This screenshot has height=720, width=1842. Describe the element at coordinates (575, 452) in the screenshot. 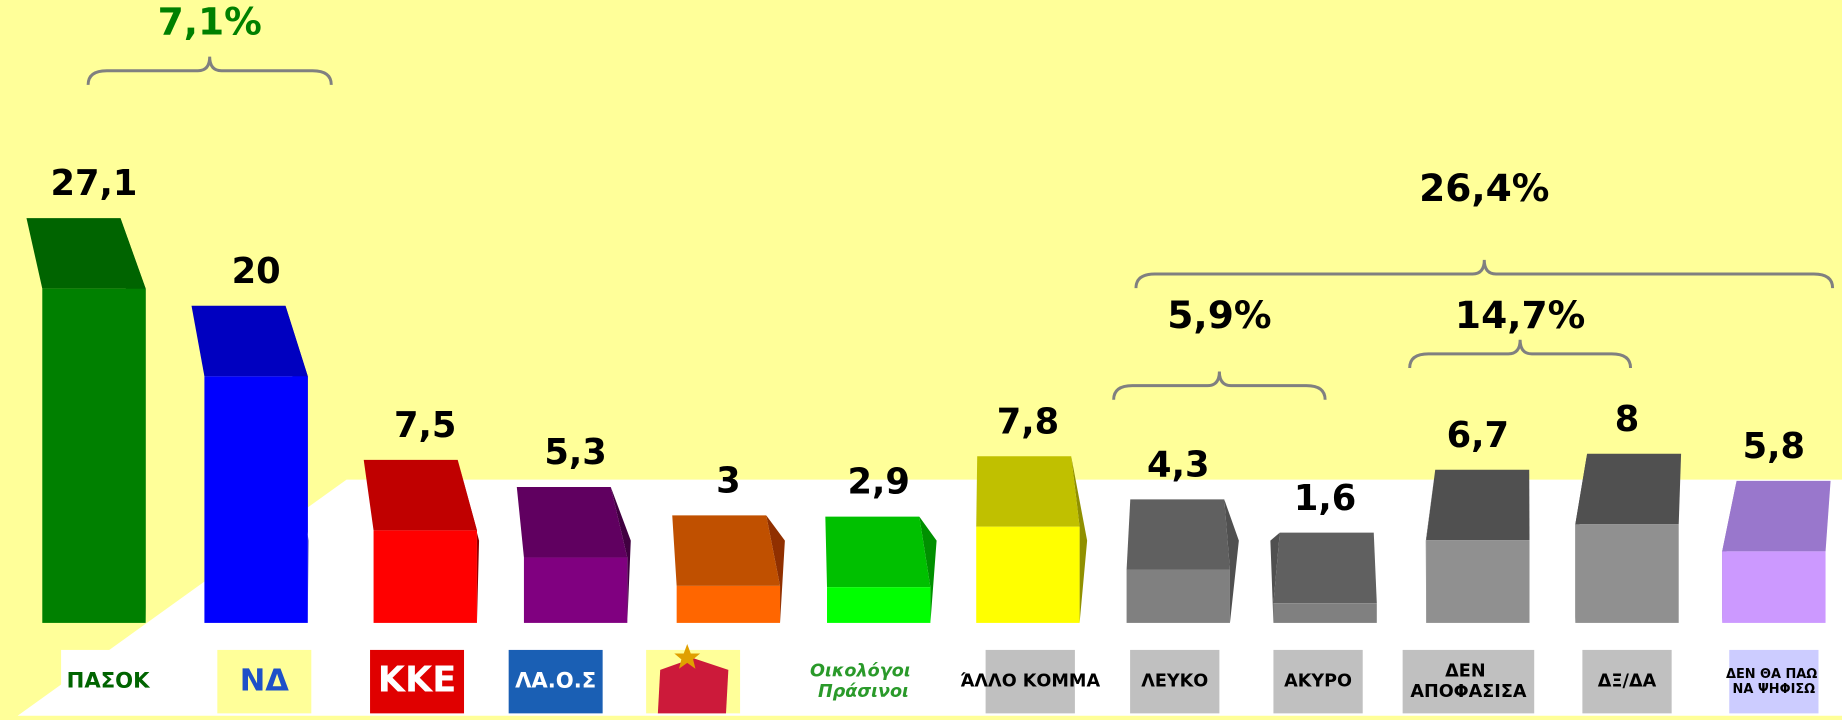

I see `value-label: 5,3` at that location.